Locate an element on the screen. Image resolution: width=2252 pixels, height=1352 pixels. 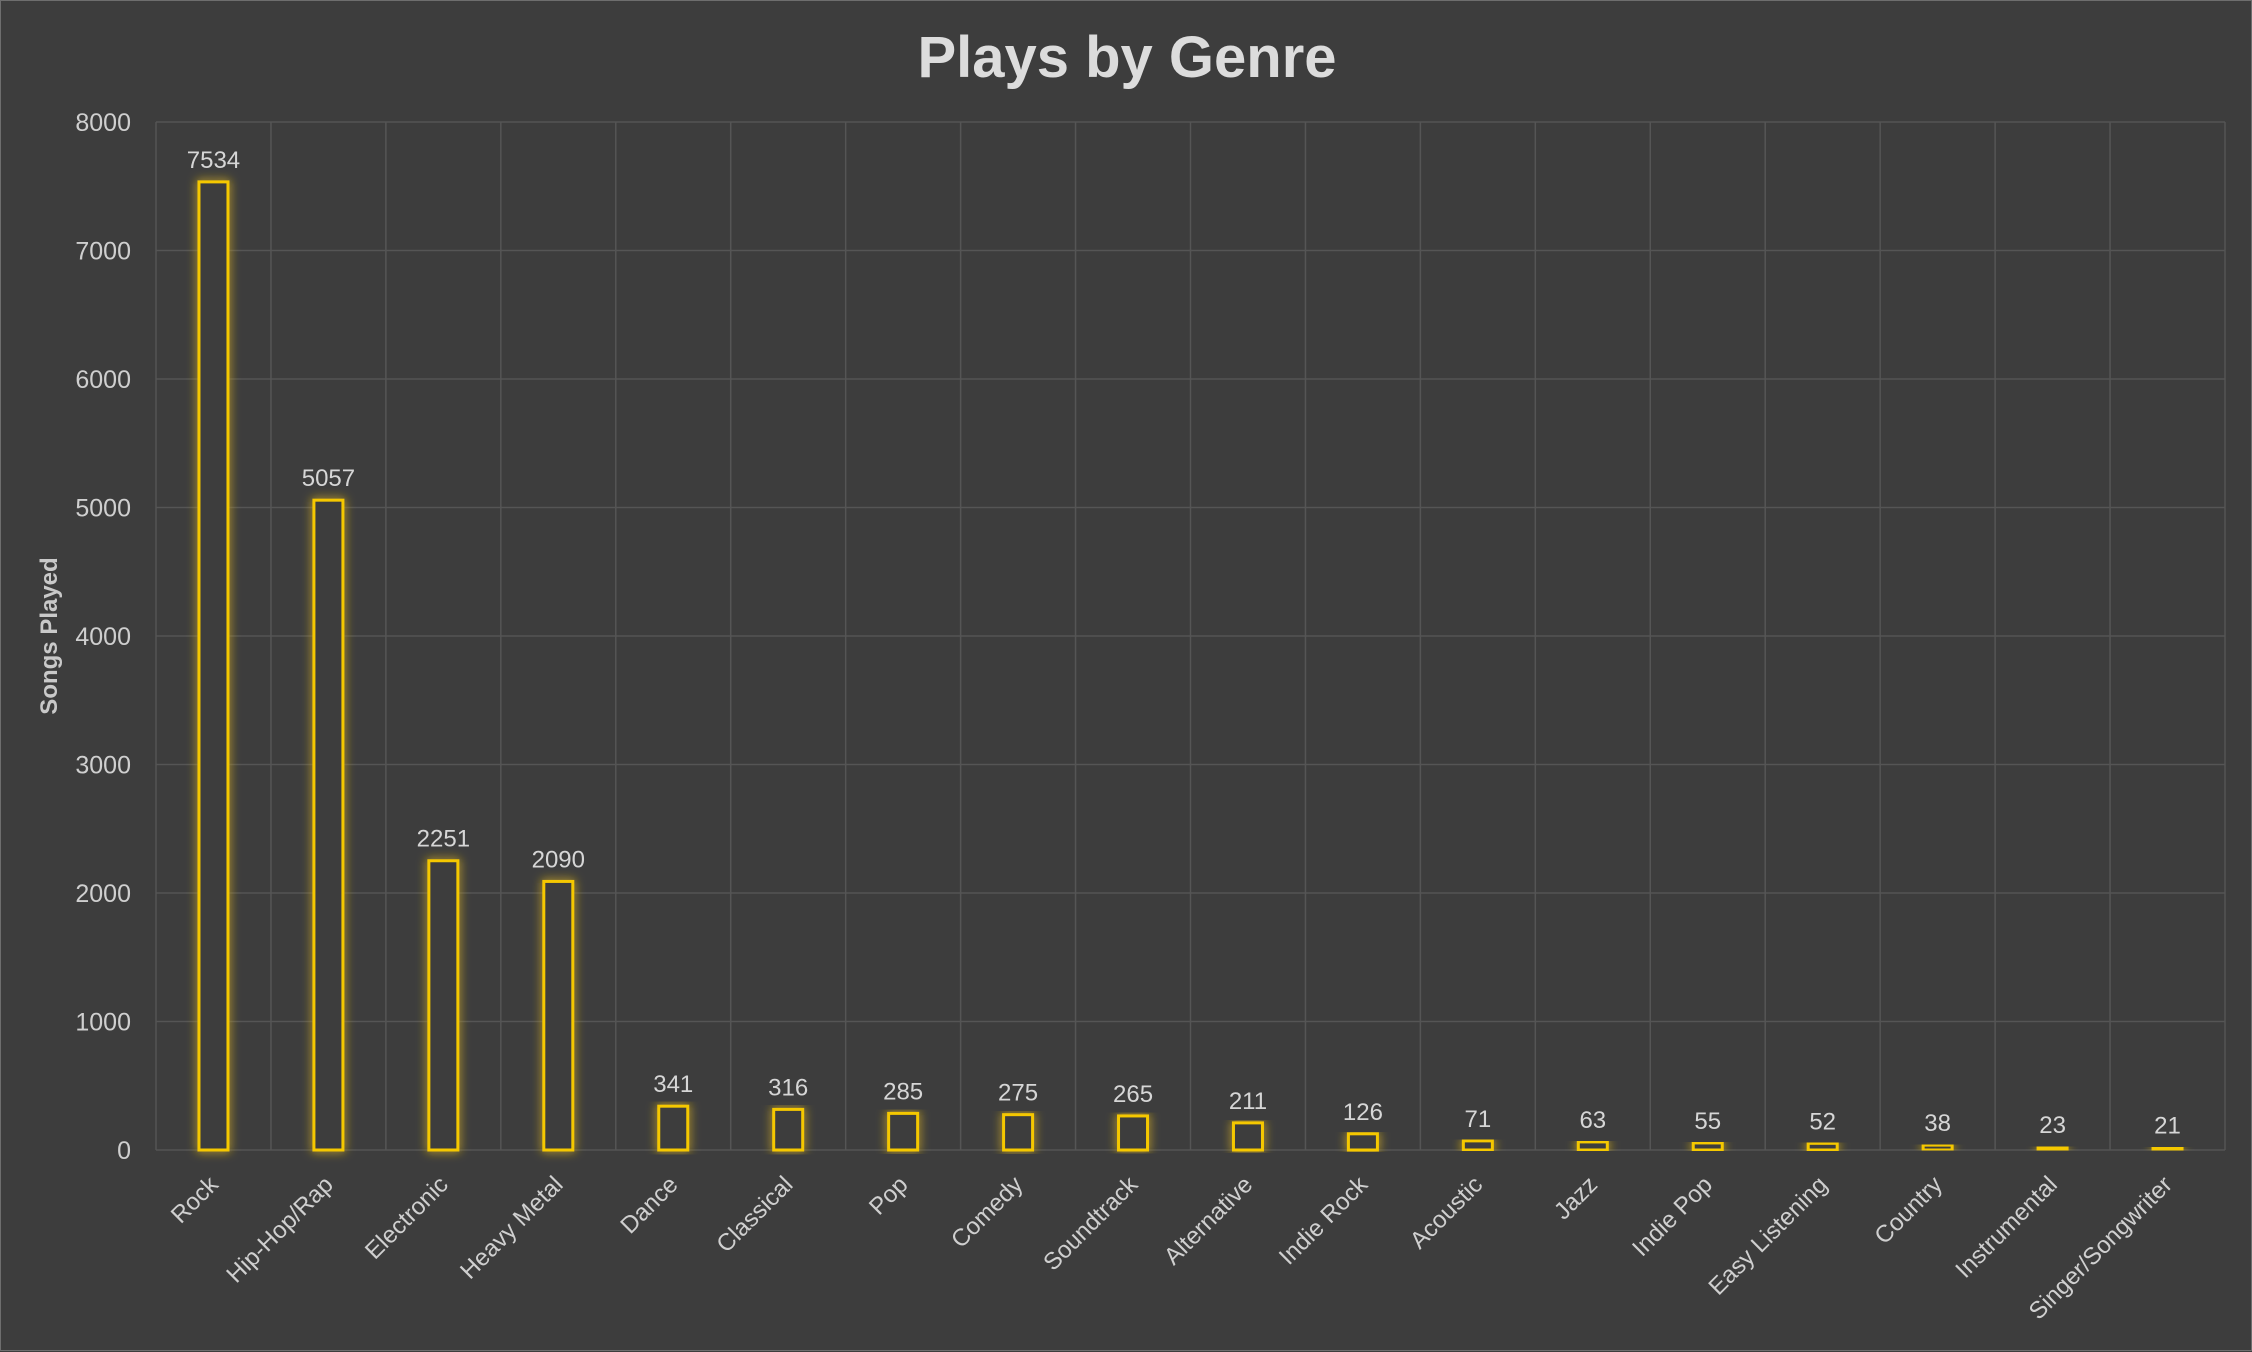
data-label: 23 is located at coordinates (2052, 1125).